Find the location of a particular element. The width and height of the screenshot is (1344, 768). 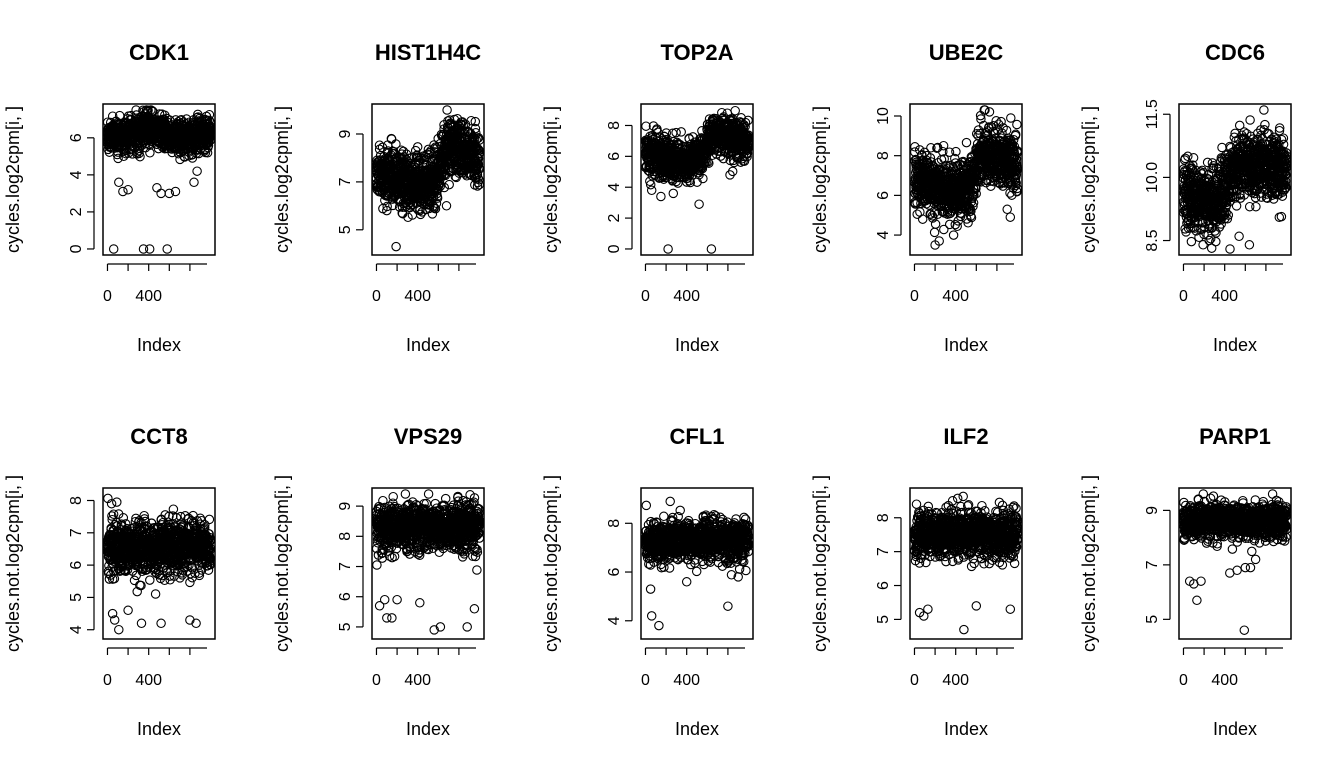

panel-cdk1: CDK1 0 400 Index 0 2 4 6 cycles.log2cpm[i, ] is located at coordinates (109, 197).